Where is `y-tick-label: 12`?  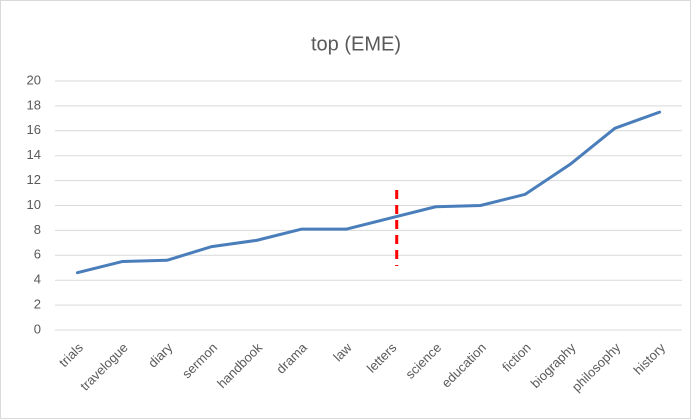 y-tick-label: 12 is located at coordinates (34, 179).